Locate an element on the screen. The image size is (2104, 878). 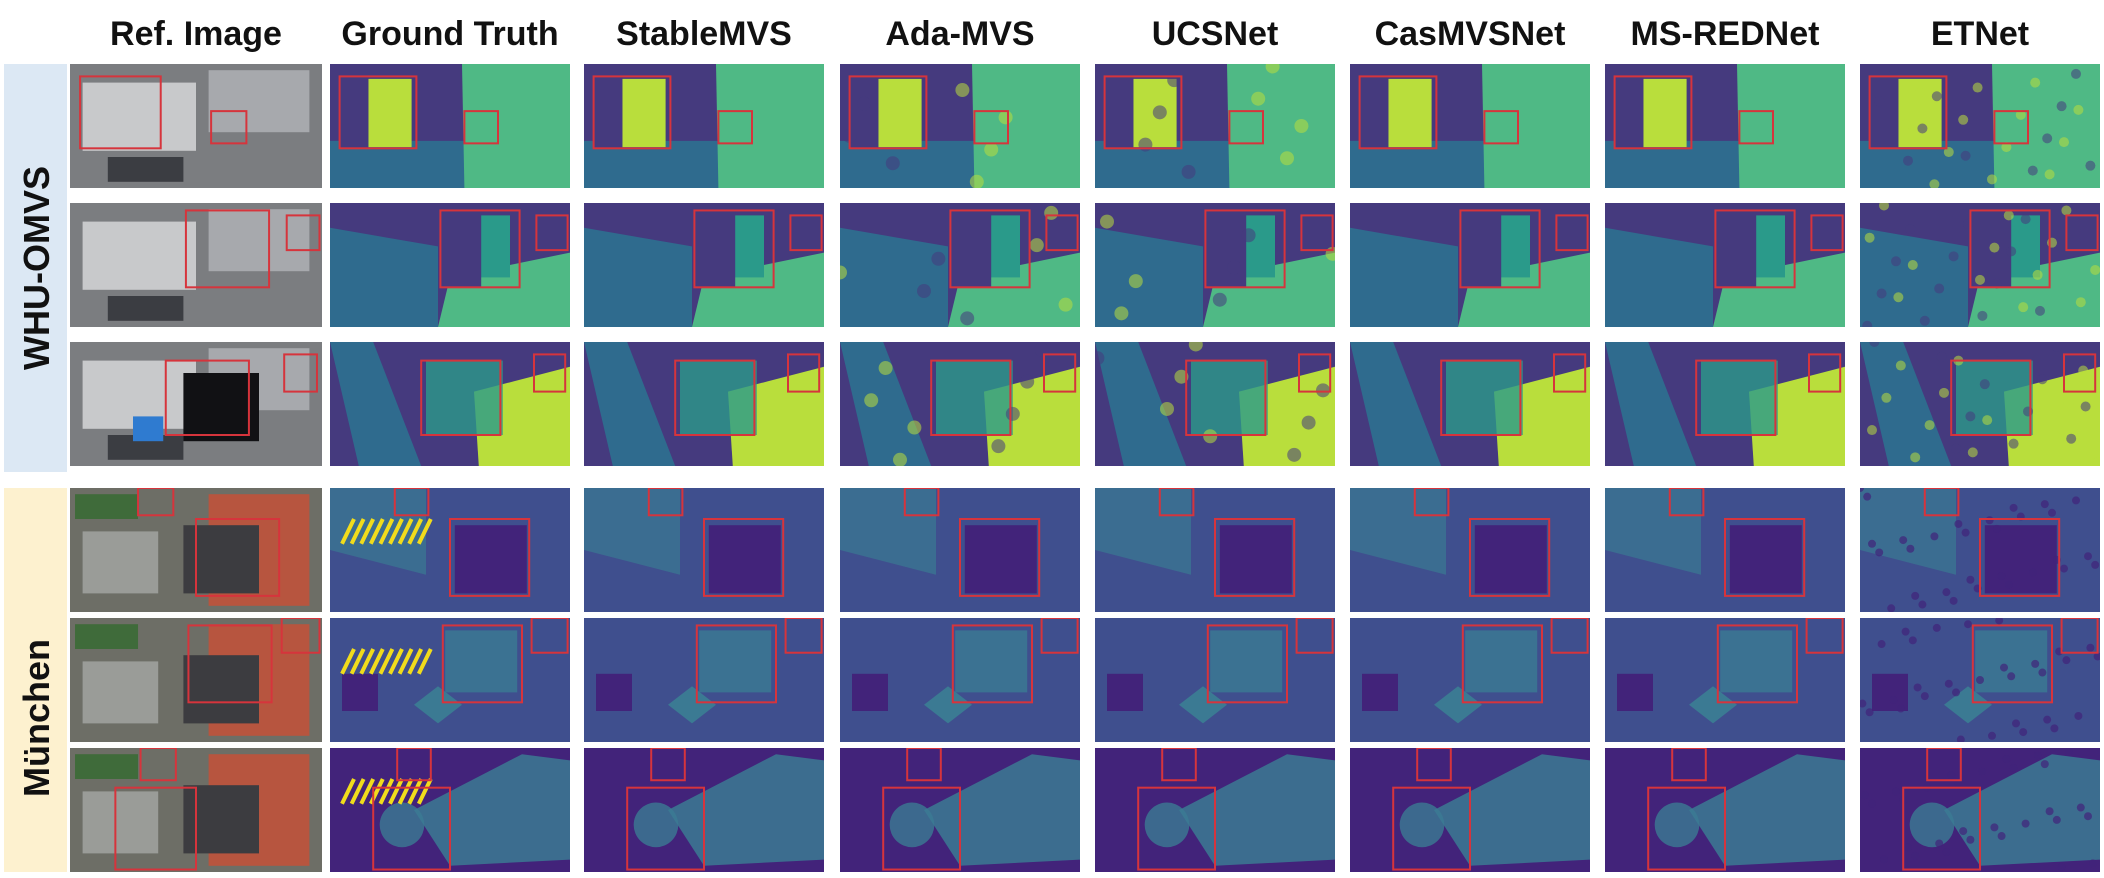
column-header-stablemvs: StableMVS is located at coordinates (704, 34).